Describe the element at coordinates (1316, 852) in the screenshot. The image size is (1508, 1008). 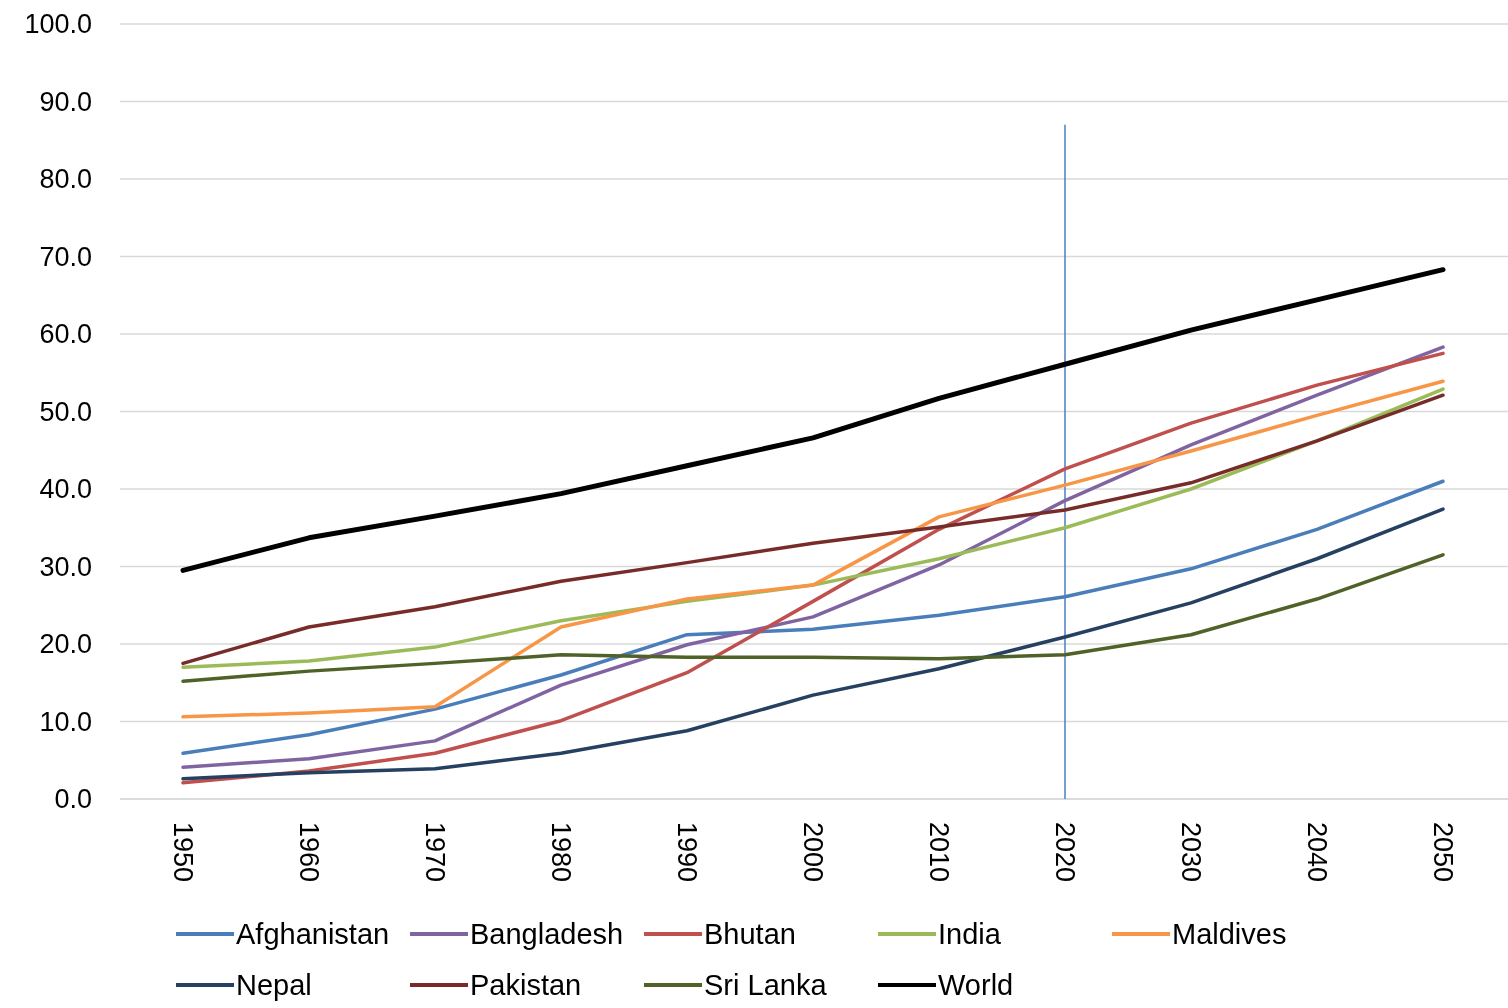
I see `x-tick-label: 2040` at that location.